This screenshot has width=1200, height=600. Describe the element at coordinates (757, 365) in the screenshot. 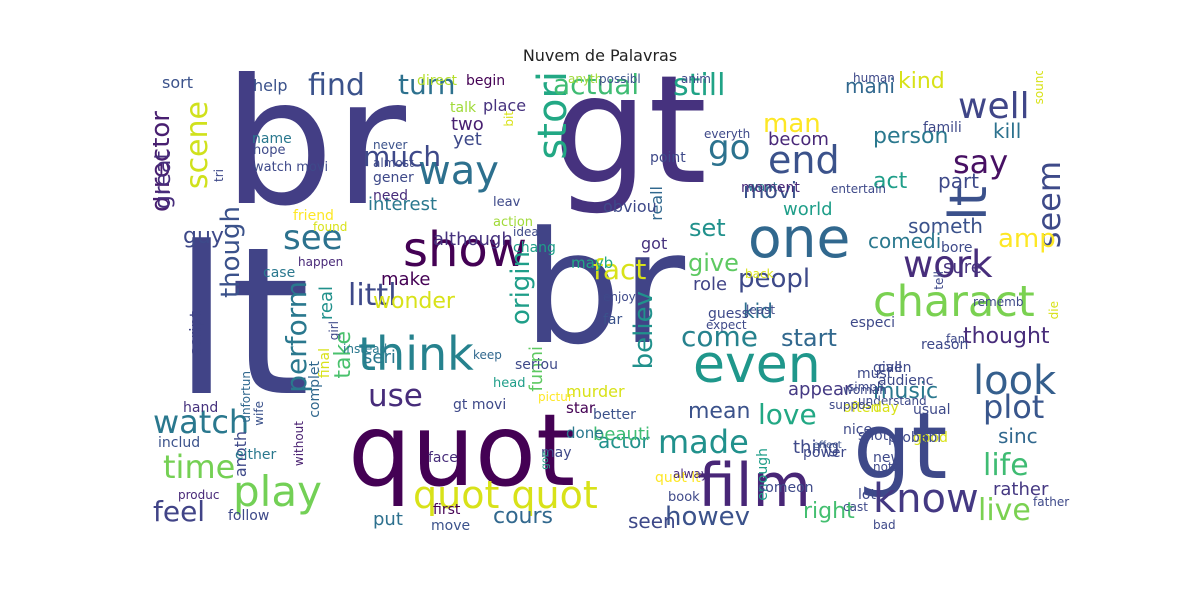

I see `word-cloud-word: even` at that location.